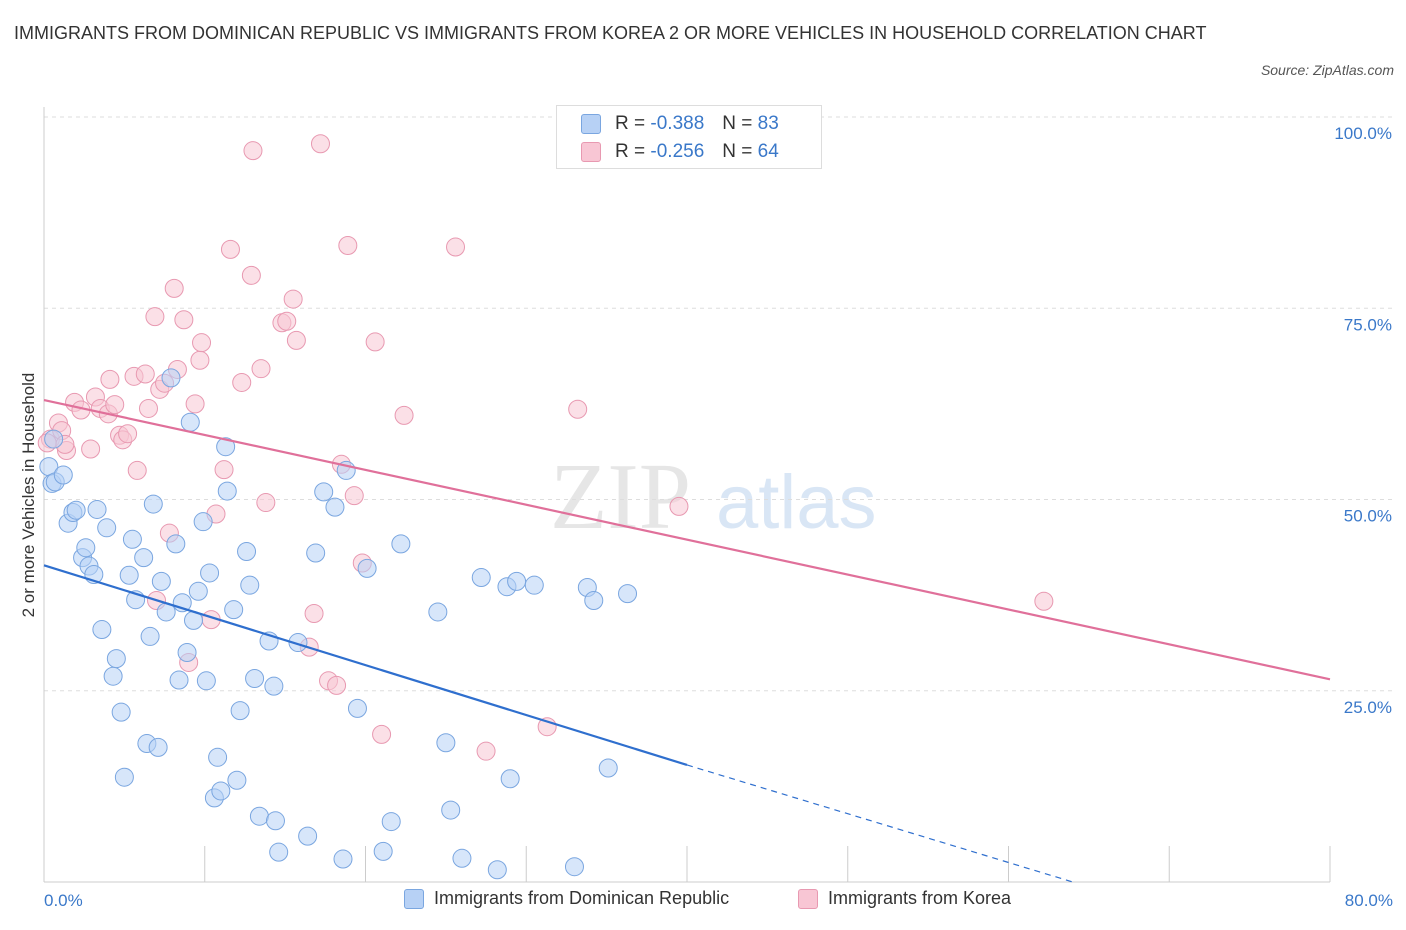 Image resolution: width=1406 pixels, height=930 pixels. What do you see at coordinates (737, 151) in the screenshot?
I see `n-label: N =` at bounding box center [737, 151].